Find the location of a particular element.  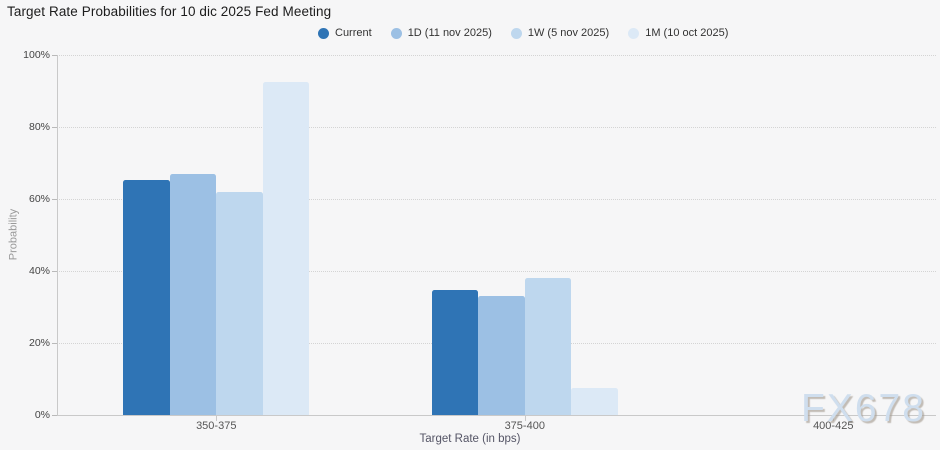

legend-item-label: 1W (5 nov 2025) is located at coordinates (568, 33).